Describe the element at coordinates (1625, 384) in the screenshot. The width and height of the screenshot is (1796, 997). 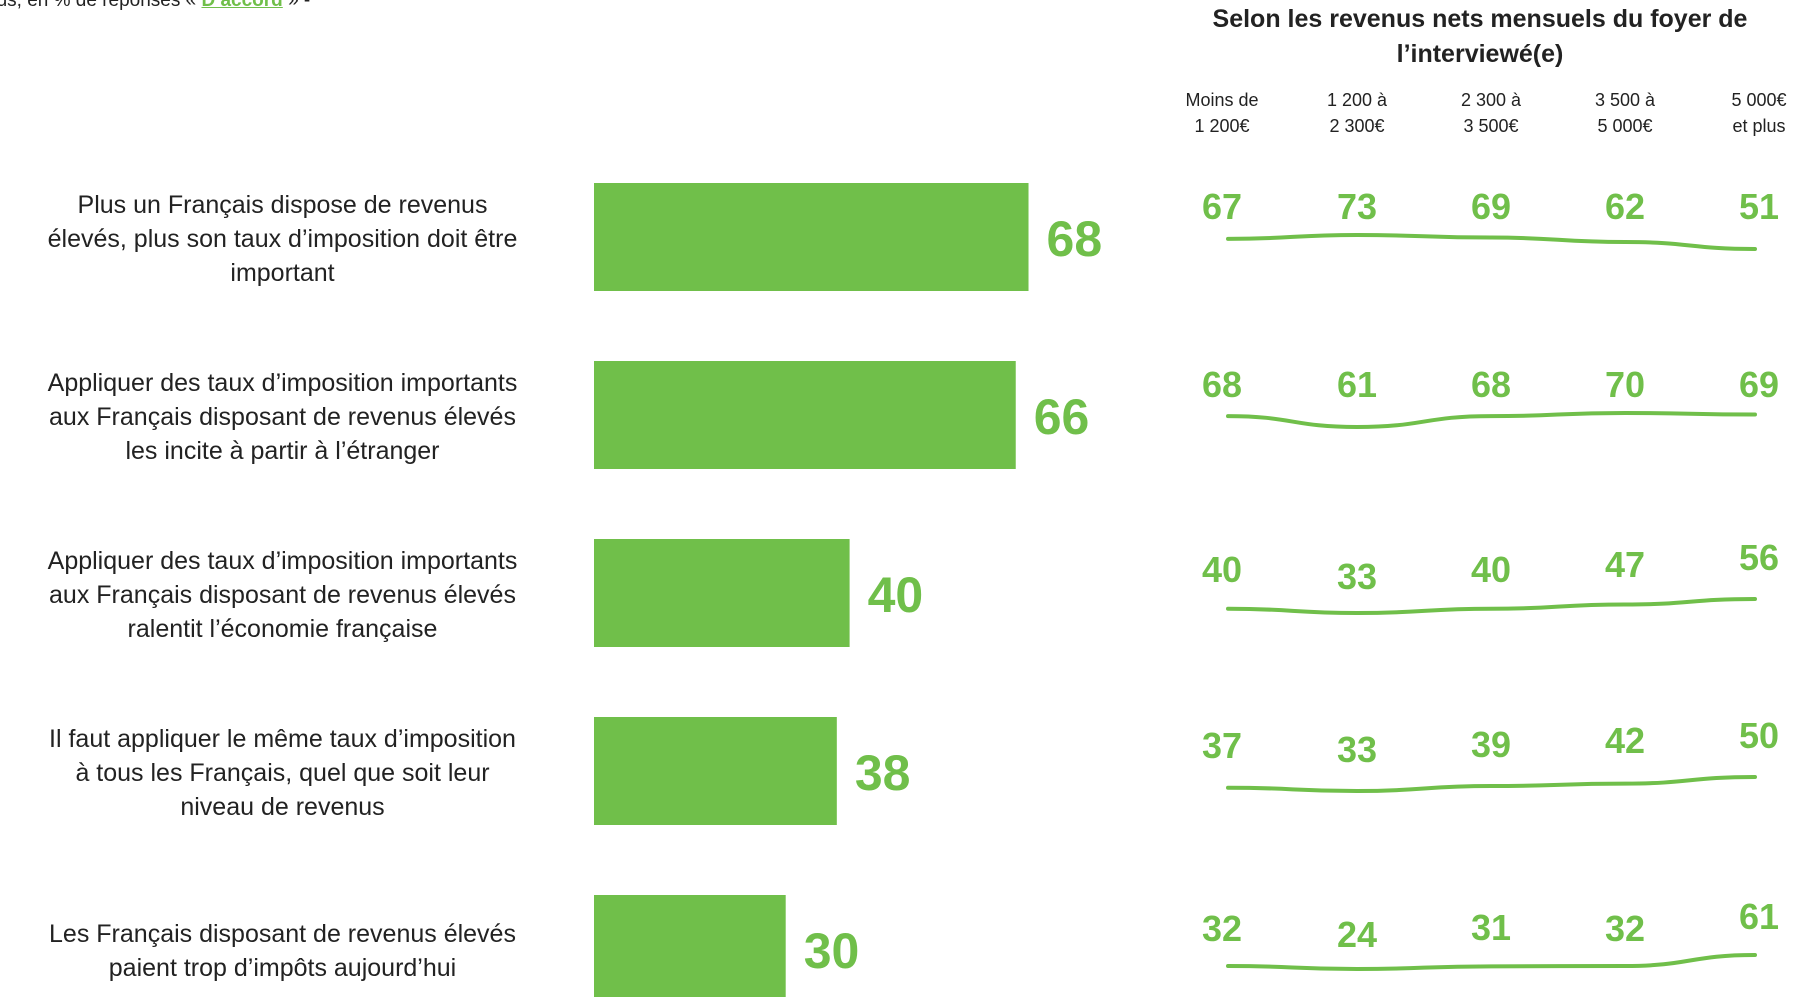
I see `breakdown-value: 70` at that location.